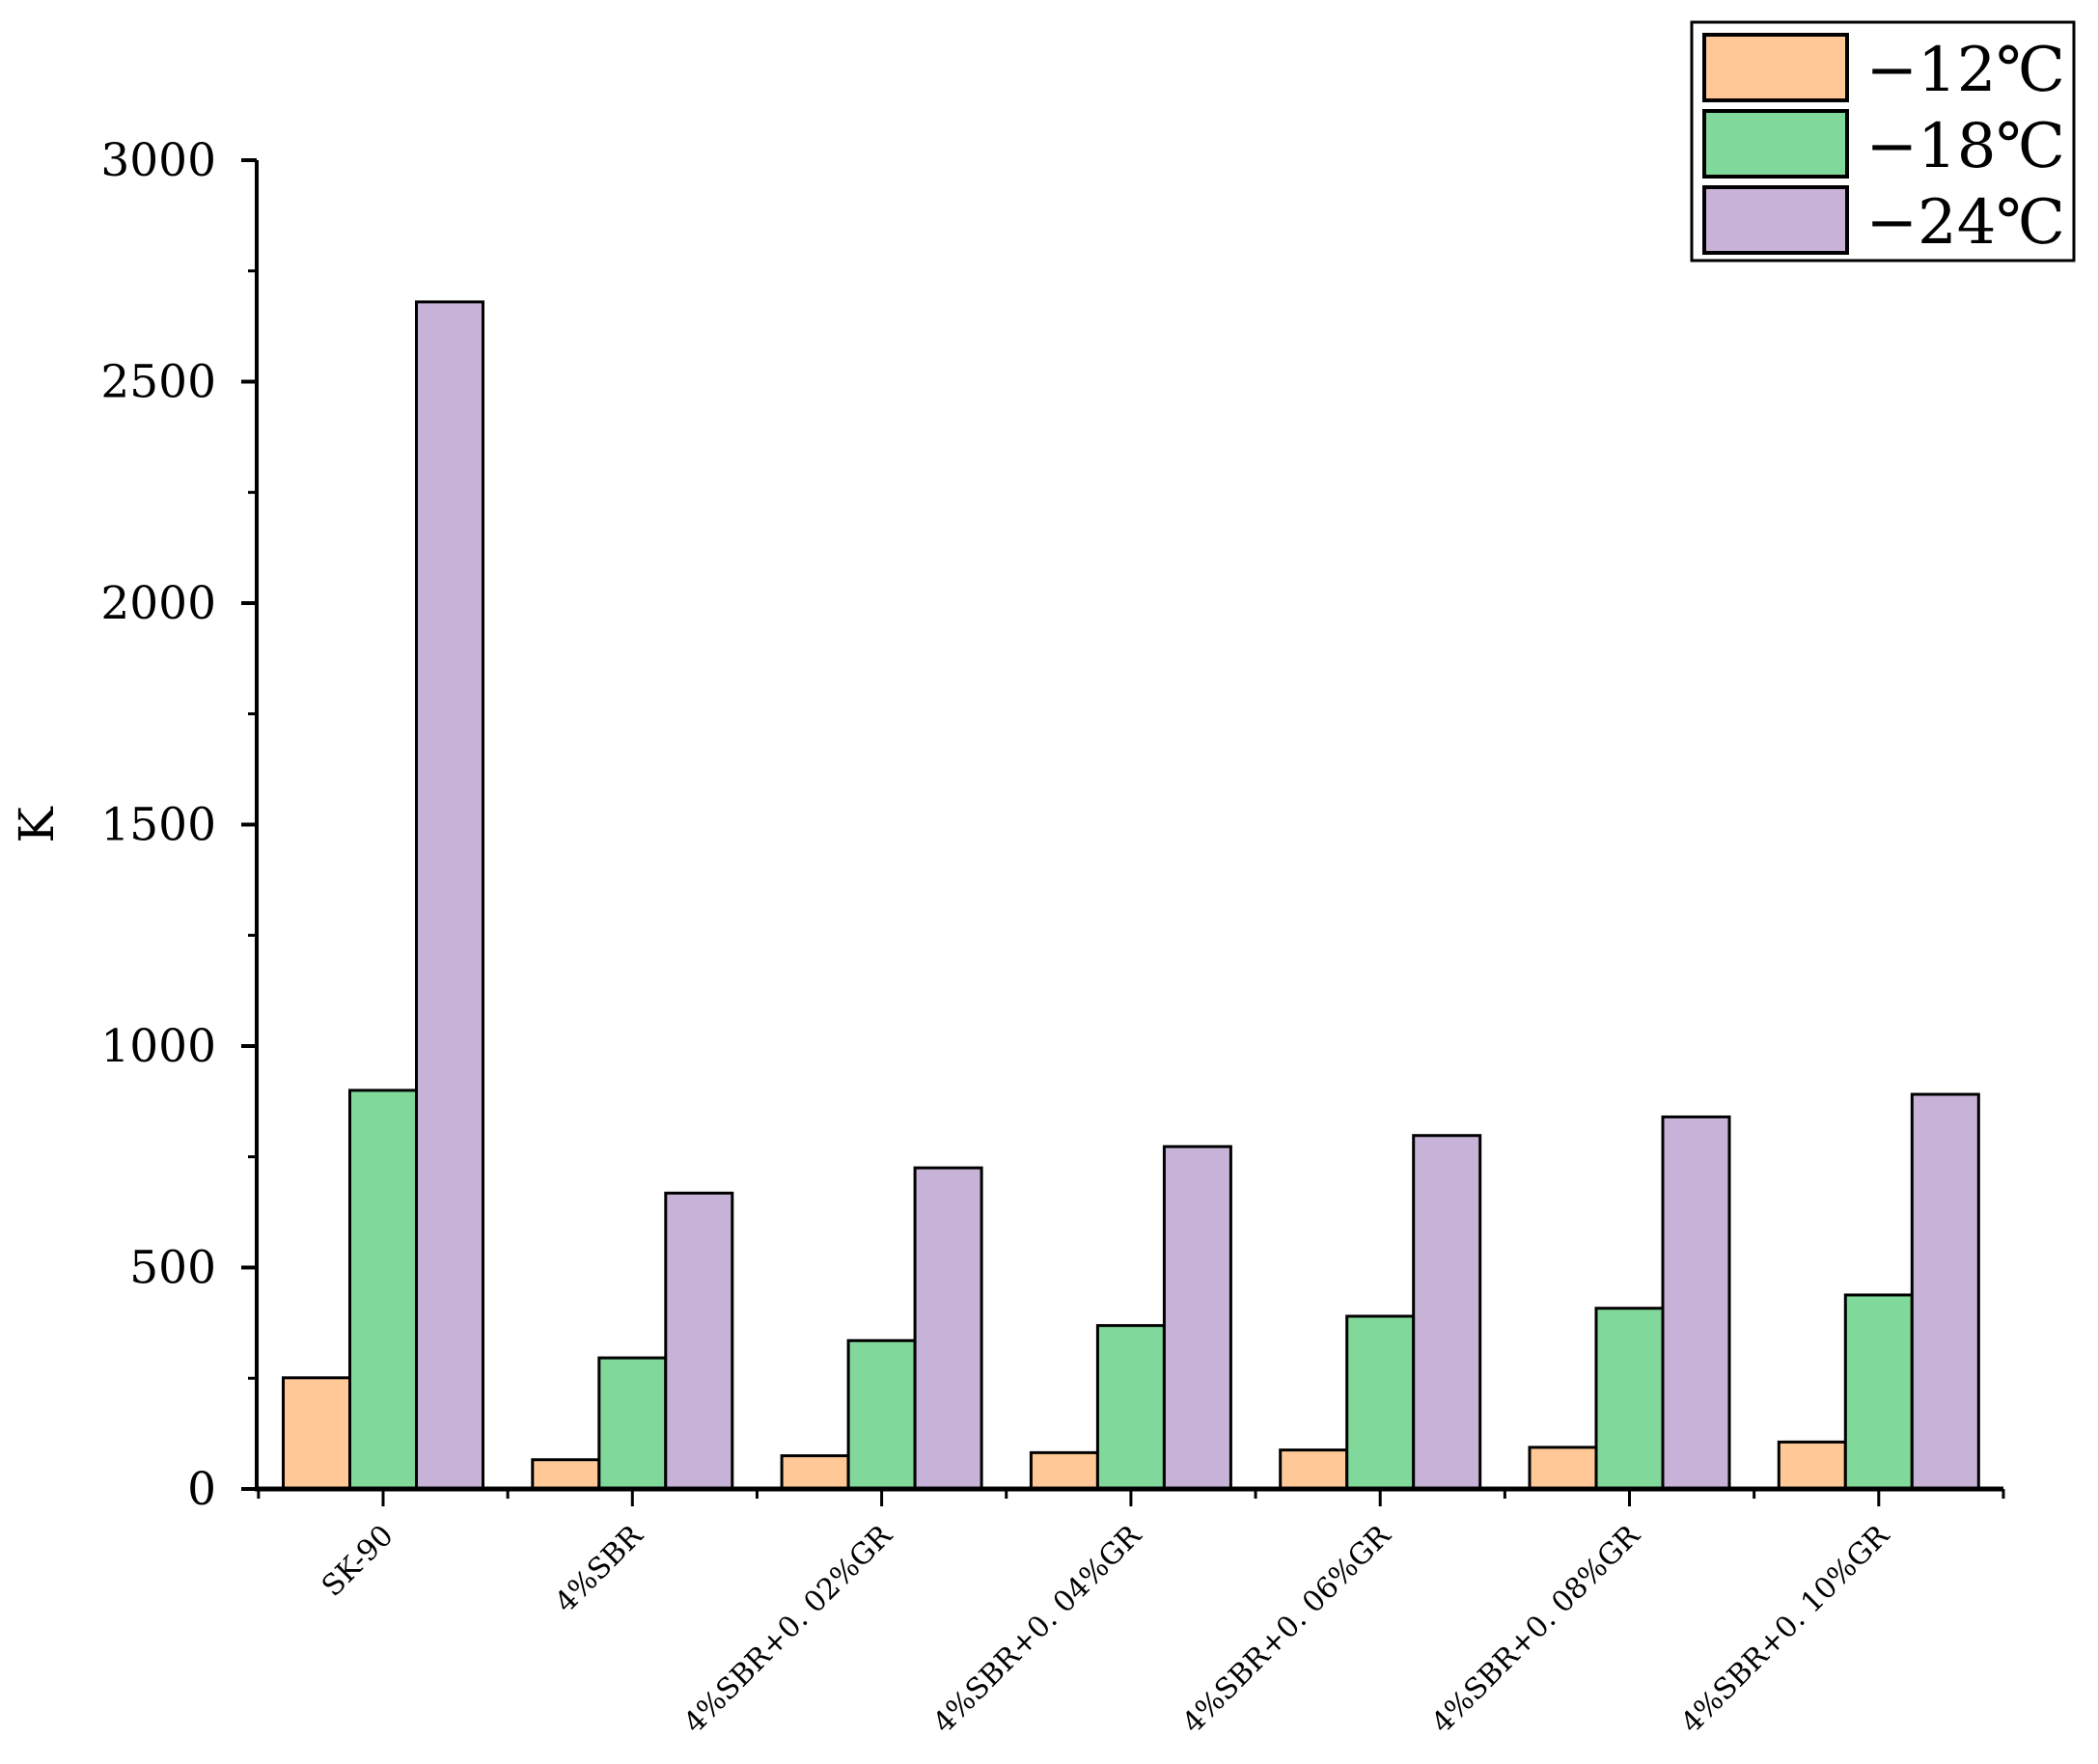  I want to click on x-tick-label: 4%SBR, so click(598, 1568).